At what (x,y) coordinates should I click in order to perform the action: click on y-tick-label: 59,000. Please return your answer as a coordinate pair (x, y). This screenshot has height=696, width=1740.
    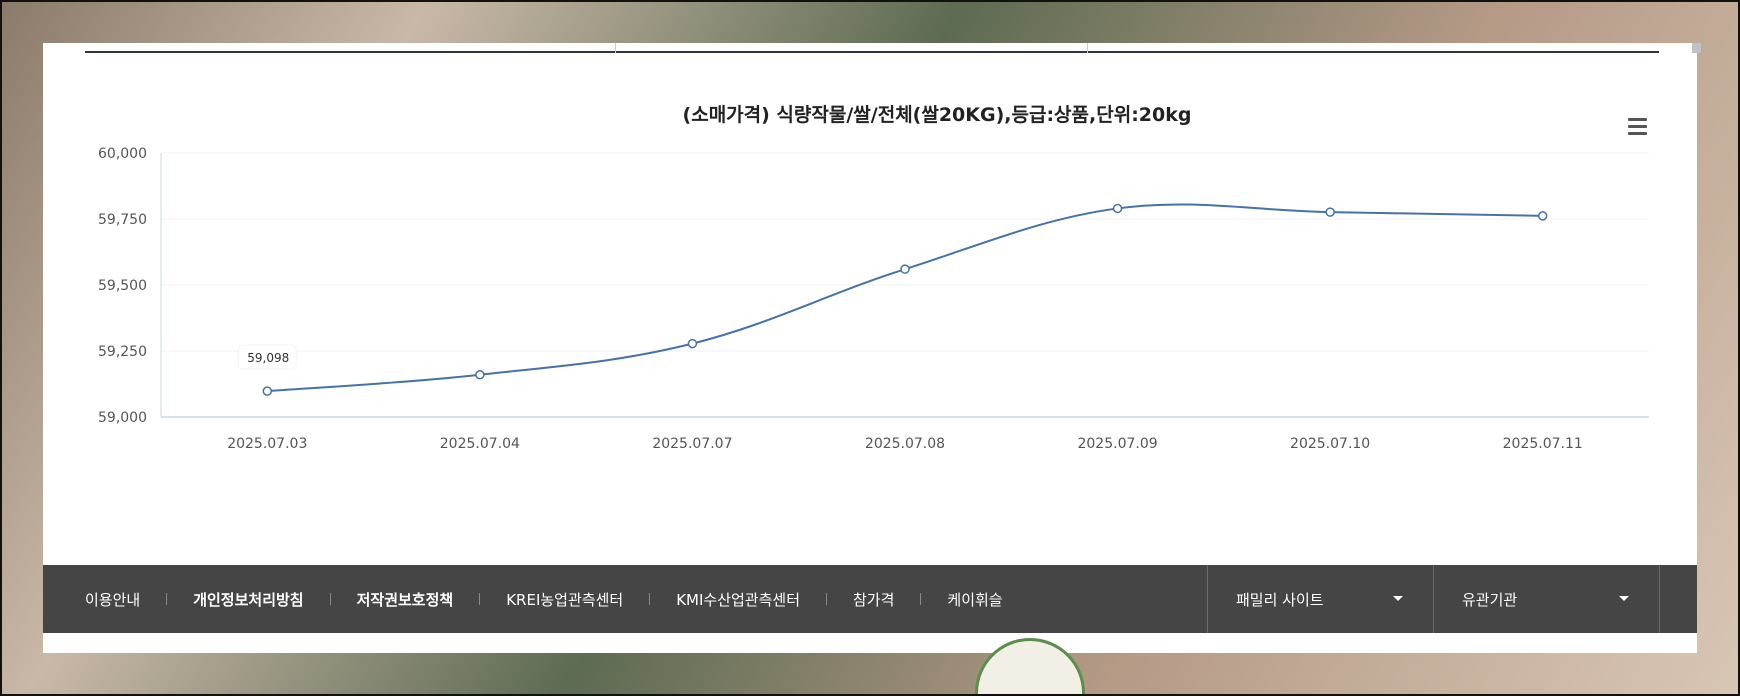
    Looking at the image, I should click on (122, 418).